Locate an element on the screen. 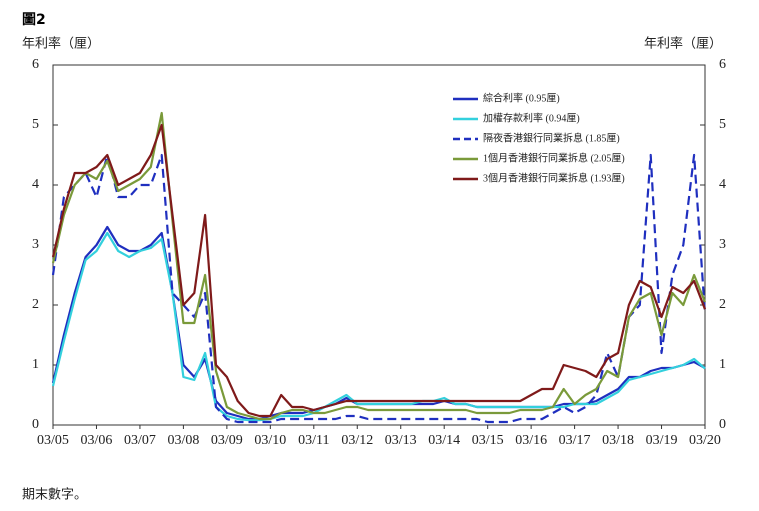 The width and height of the screenshot is (759, 511). y2-tick-label: 3 is located at coordinates (722, 244).